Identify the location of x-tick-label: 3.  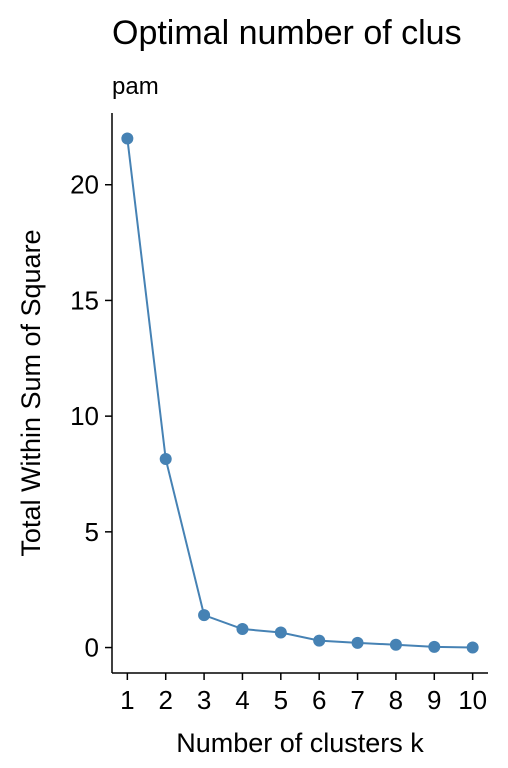
(204, 700).